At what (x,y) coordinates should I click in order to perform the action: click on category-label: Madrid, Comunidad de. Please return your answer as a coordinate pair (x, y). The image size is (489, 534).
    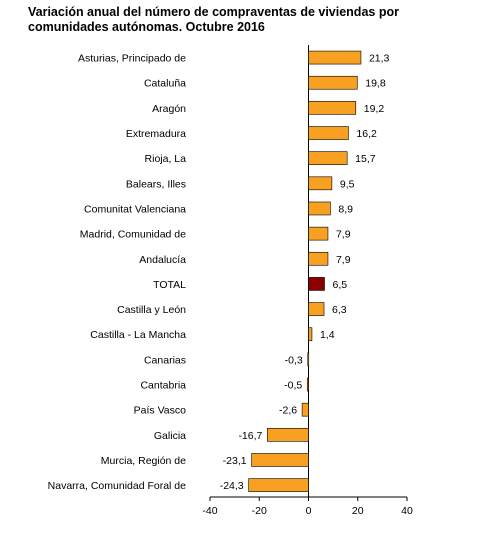
    Looking at the image, I should click on (133, 235).